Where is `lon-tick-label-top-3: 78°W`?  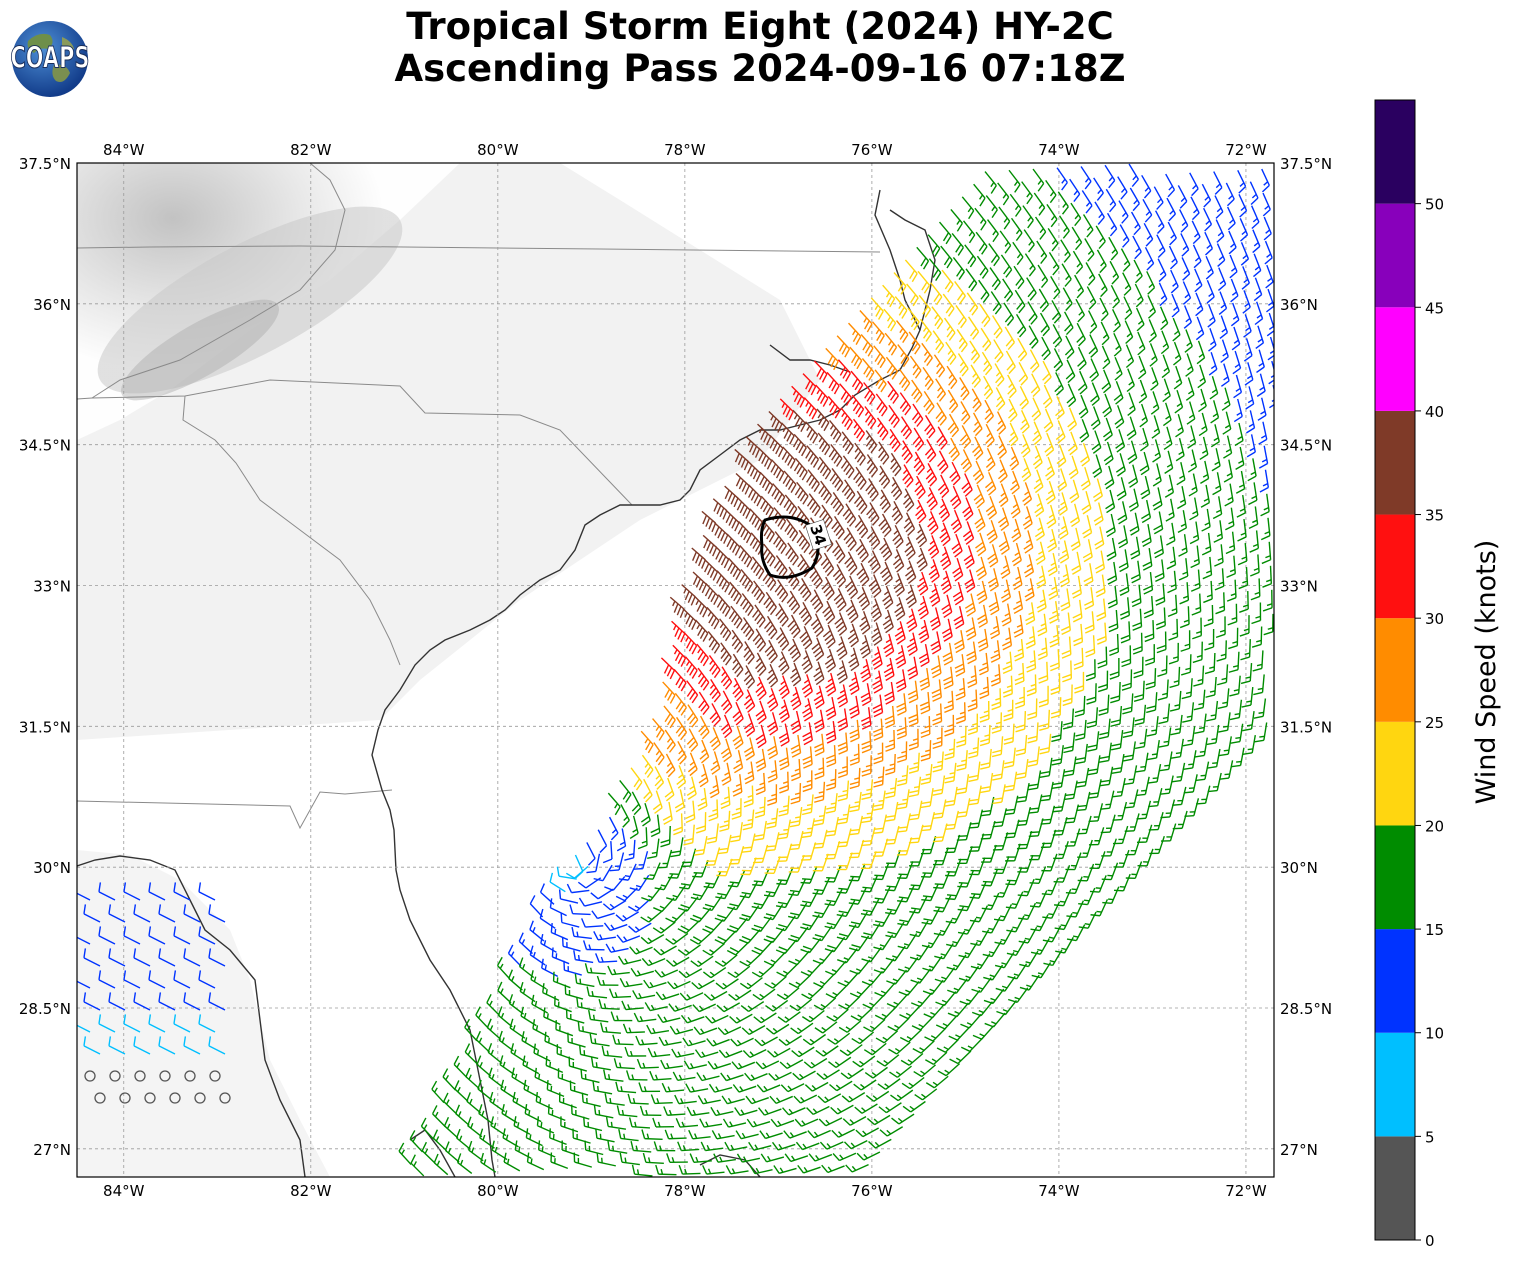
lon-tick-label-top-3: 78°W is located at coordinates (685, 150).